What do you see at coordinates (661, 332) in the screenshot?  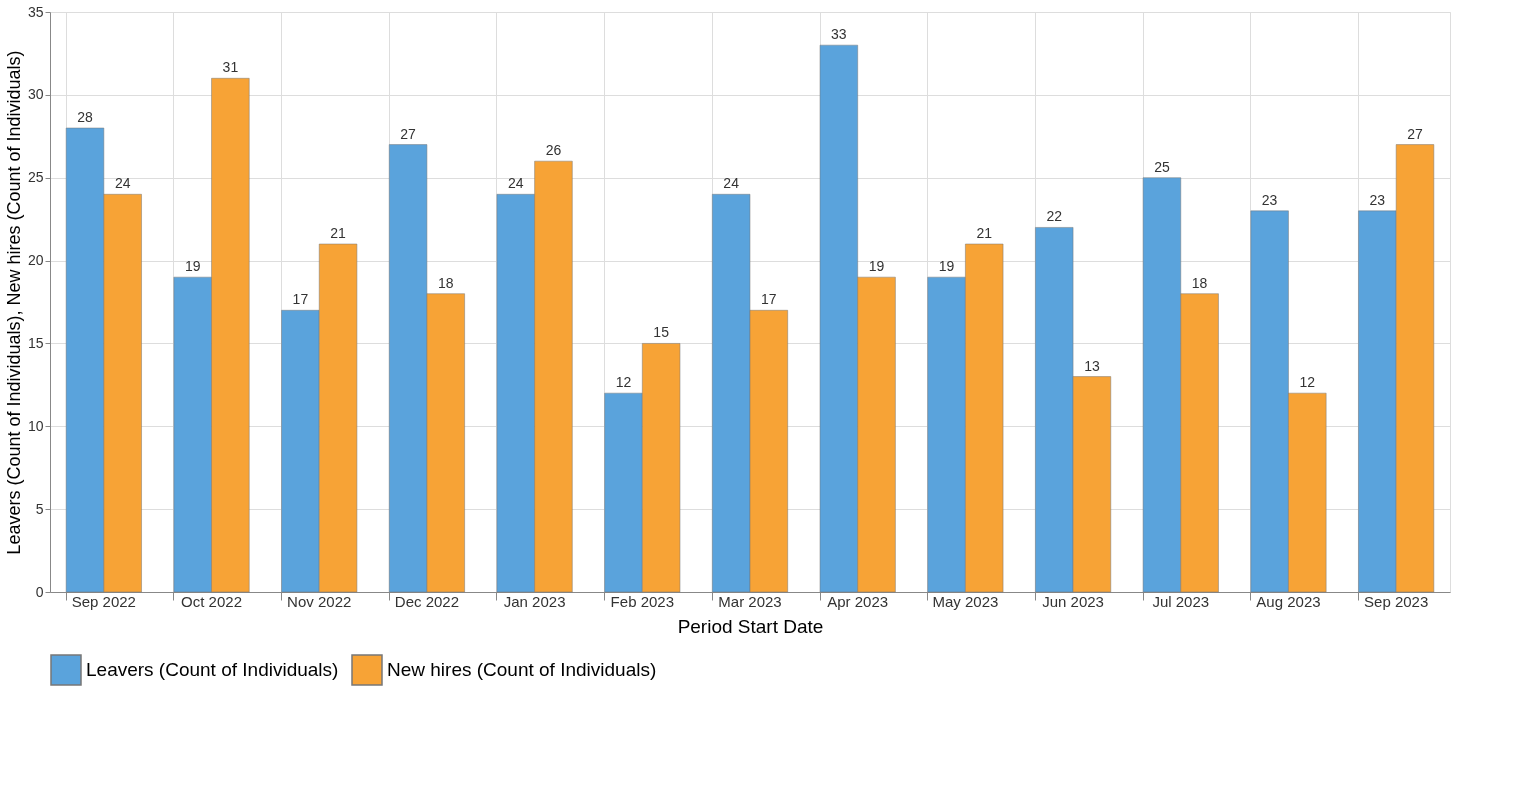 I see `data-label: 15` at bounding box center [661, 332].